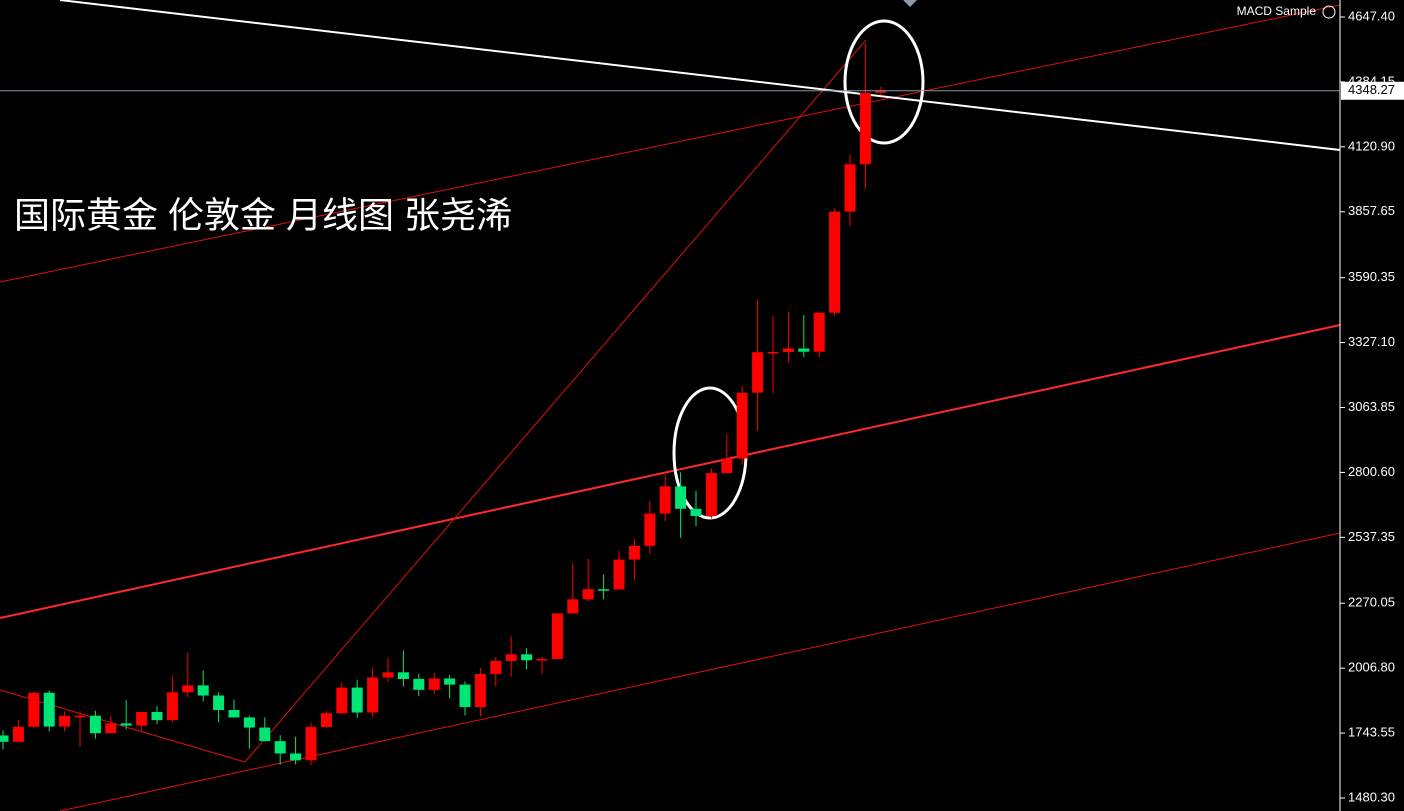 The width and height of the screenshot is (1404, 811). I want to click on marker, so click(910, 3).